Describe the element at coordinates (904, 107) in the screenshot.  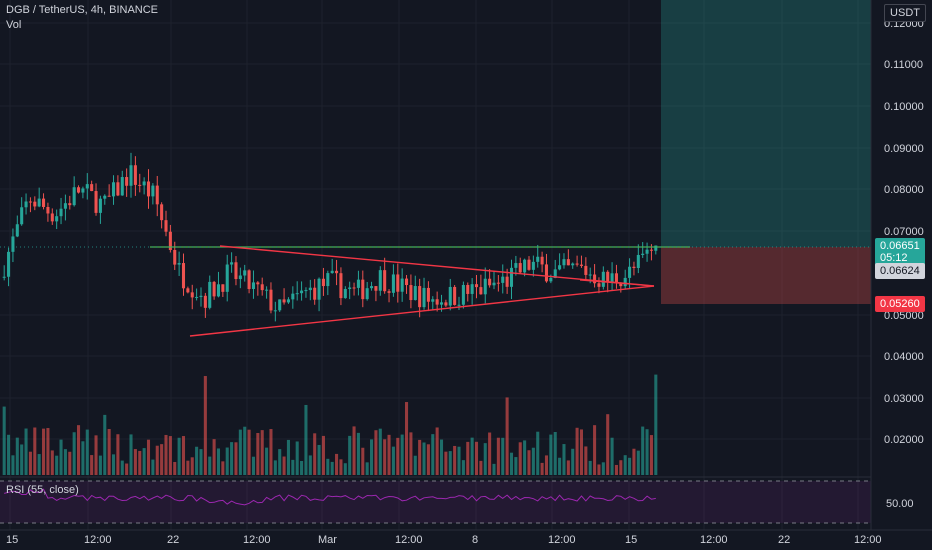
I see `price-tick-label: 0.10000` at that location.